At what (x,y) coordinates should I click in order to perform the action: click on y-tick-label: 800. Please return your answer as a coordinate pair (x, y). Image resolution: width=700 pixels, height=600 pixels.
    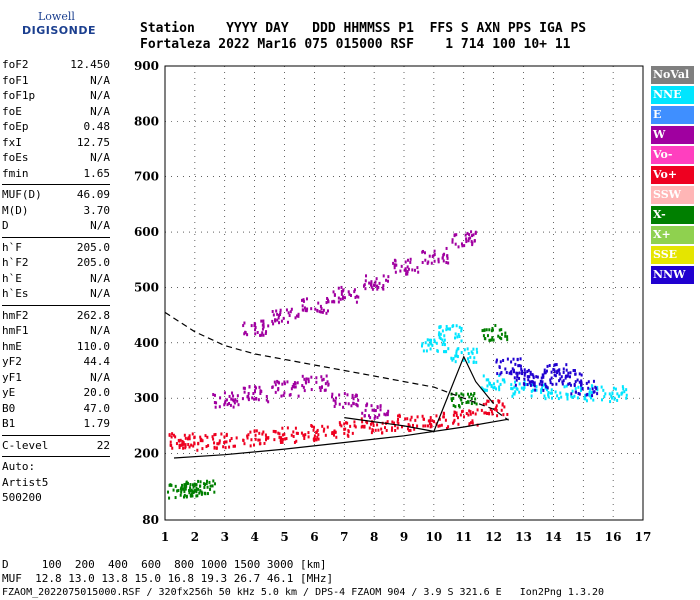
    Looking at the image, I should click on (146, 121).